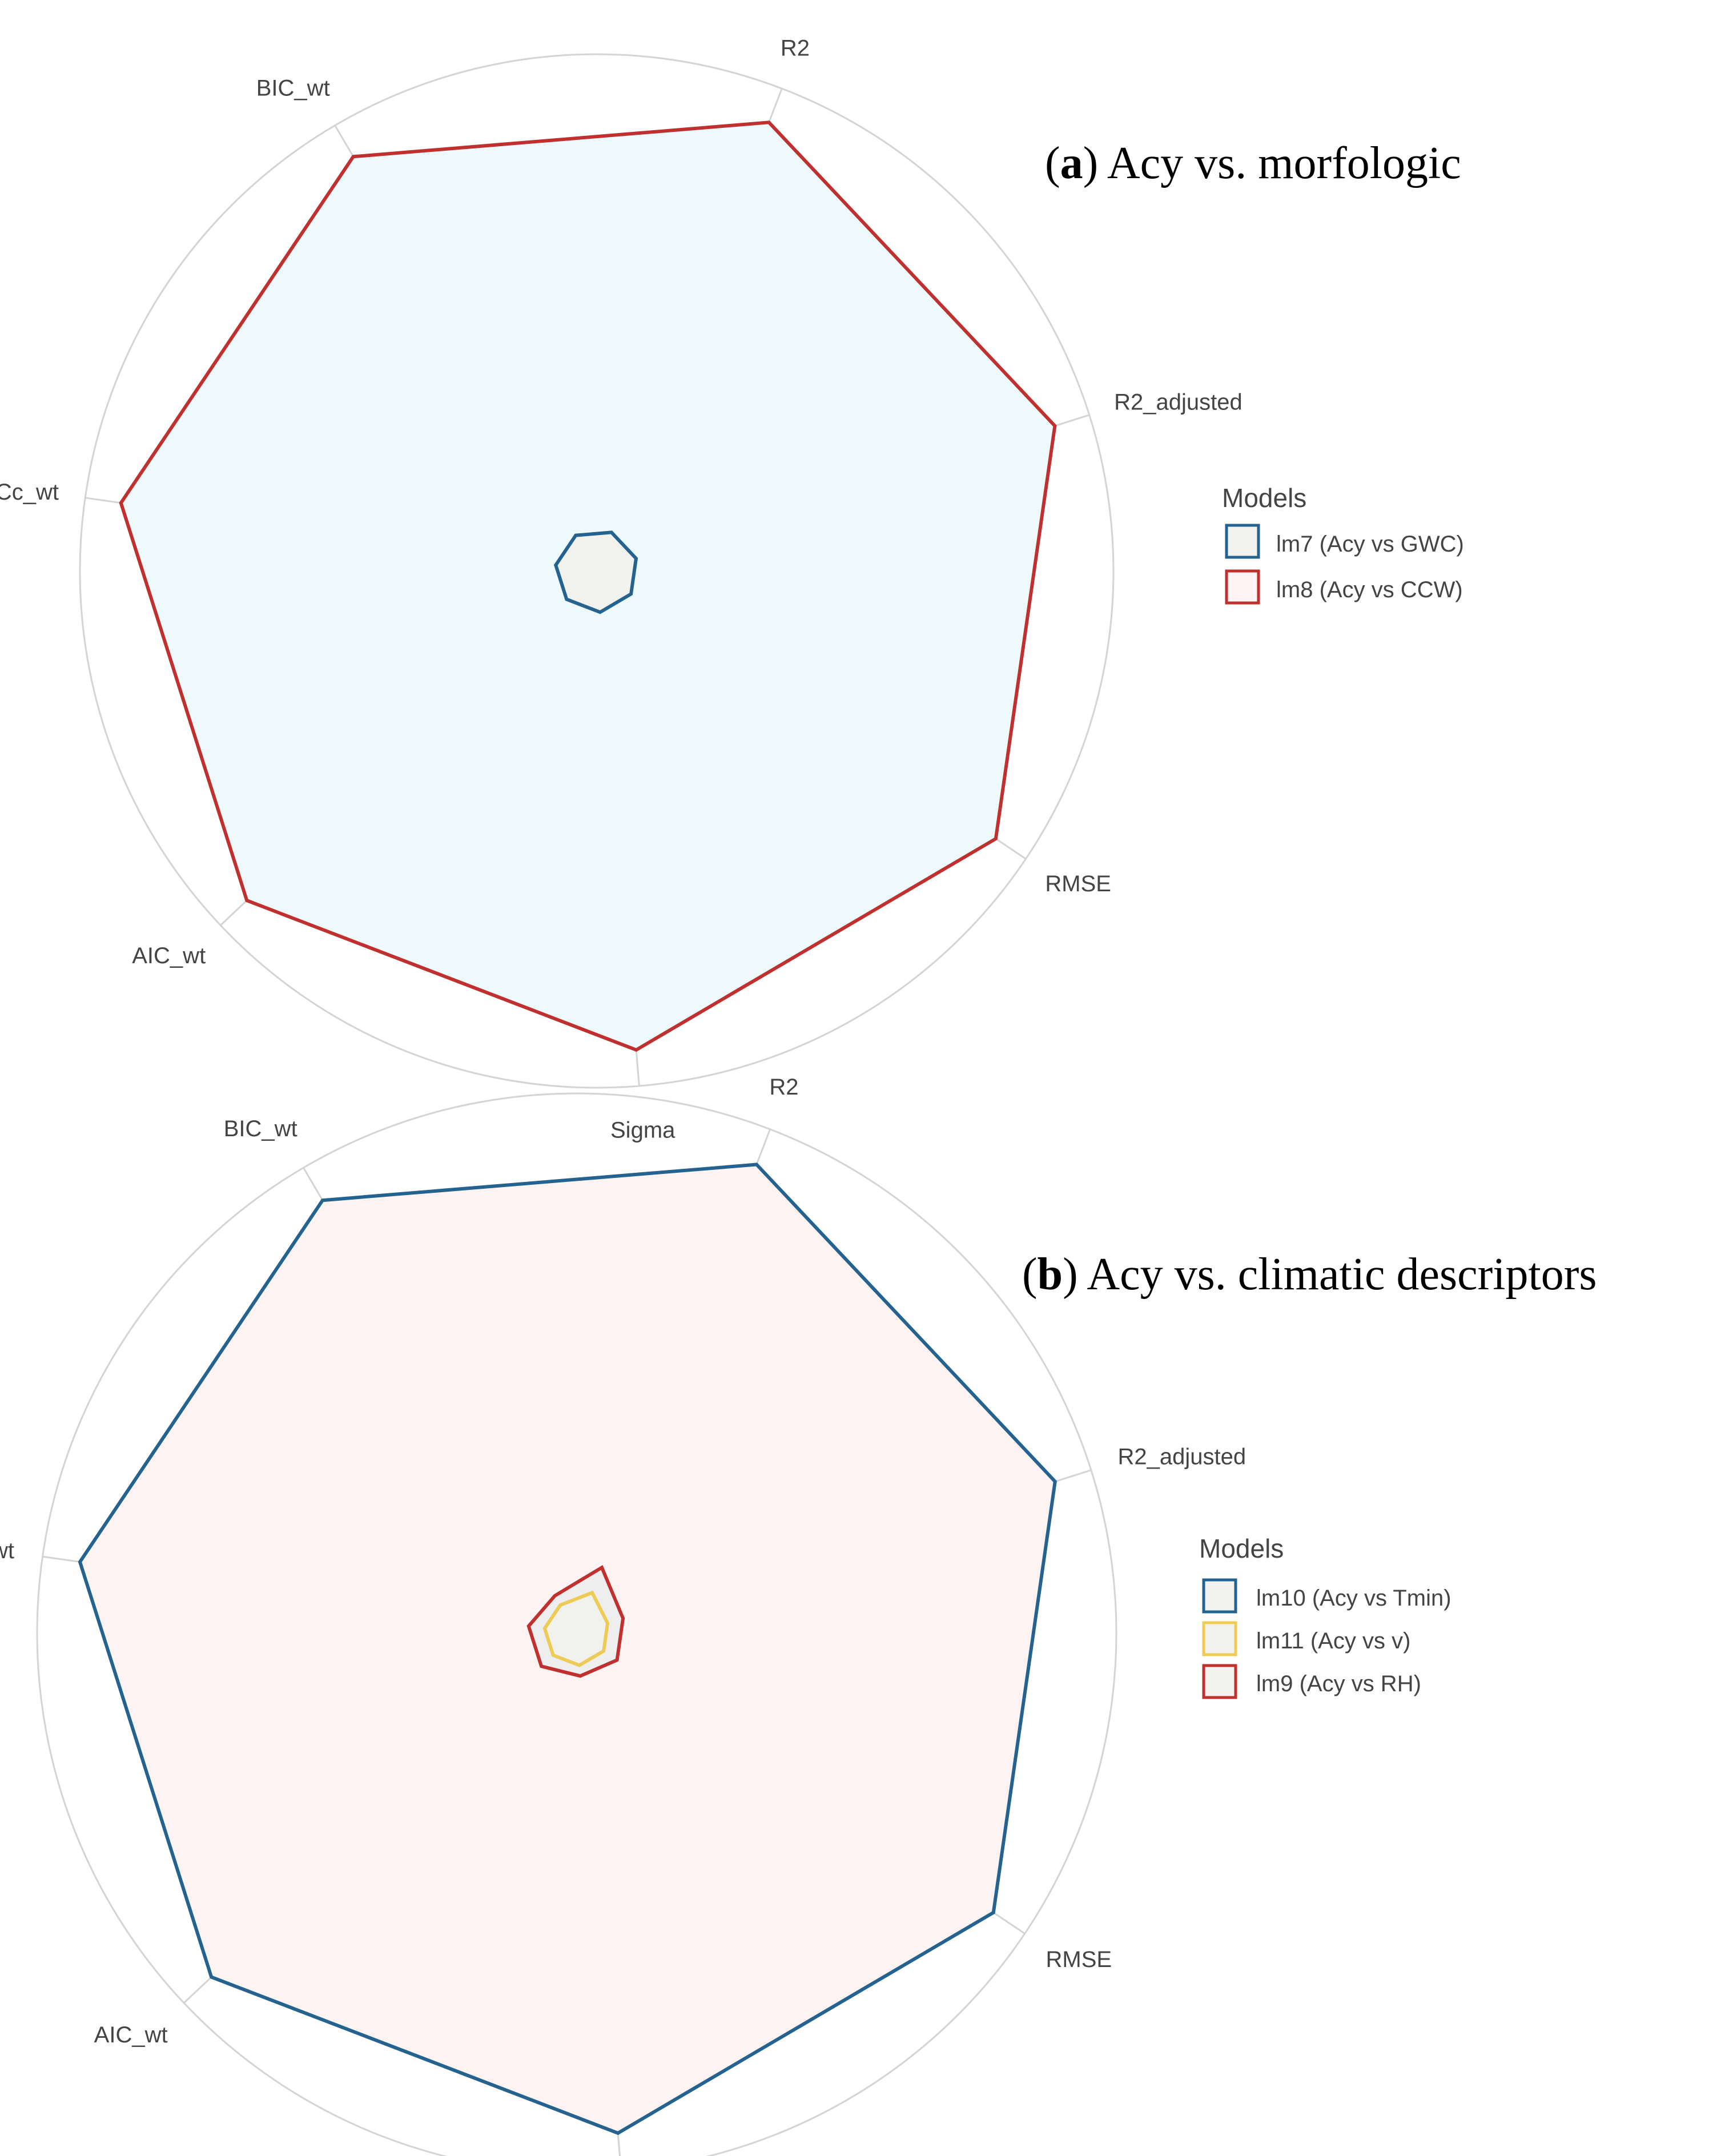 The width and height of the screenshot is (1721, 2156). Describe the element at coordinates (1219, 1681) in the screenshot. I see `legend-swatch-lm9` at that location.